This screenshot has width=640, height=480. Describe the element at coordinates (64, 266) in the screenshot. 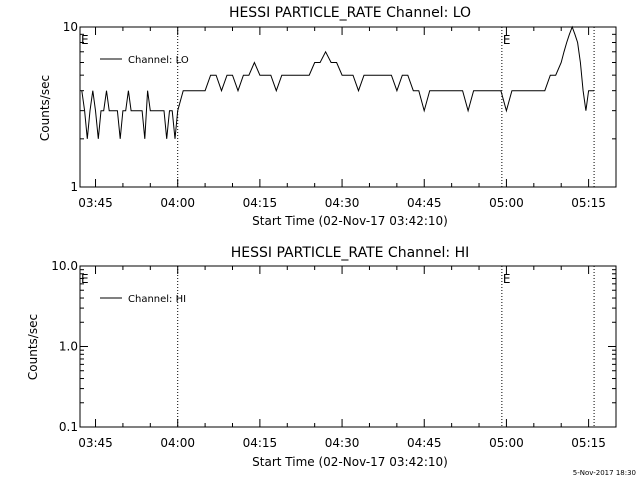

I see `hi-y-tick-label: 10.0` at that location.